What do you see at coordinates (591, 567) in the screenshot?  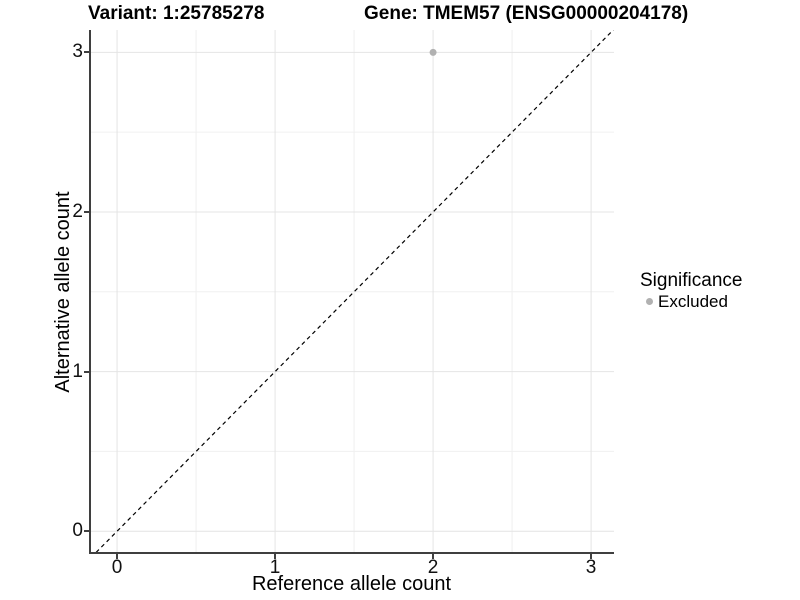 I see `x-tick-label: 3` at bounding box center [591, 567].